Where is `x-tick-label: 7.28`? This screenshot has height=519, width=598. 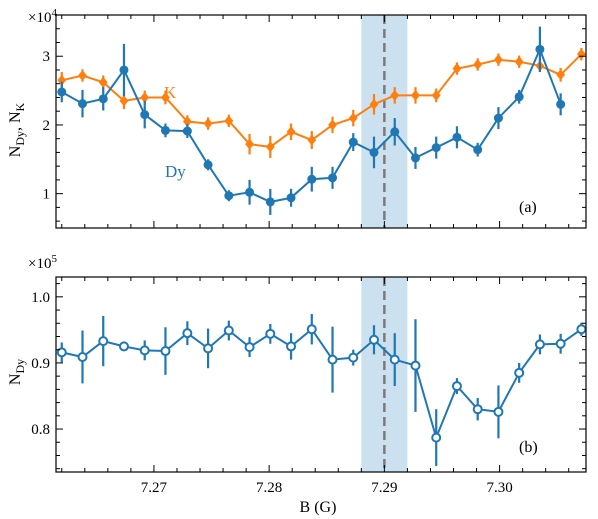 x-tick-label: 7.28 is located at coordinates (269, 488).